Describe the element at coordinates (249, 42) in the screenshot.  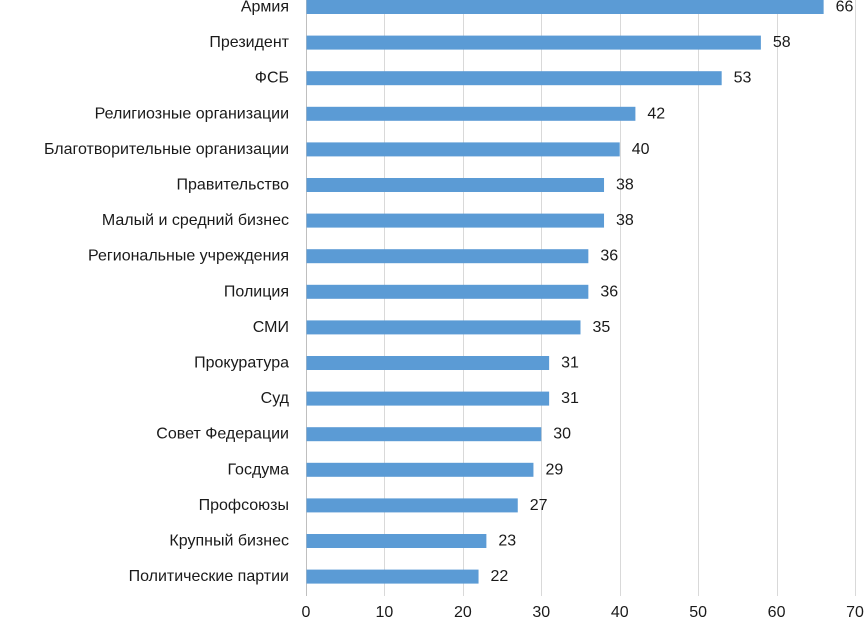
I see `category-label: Президент` at that location.